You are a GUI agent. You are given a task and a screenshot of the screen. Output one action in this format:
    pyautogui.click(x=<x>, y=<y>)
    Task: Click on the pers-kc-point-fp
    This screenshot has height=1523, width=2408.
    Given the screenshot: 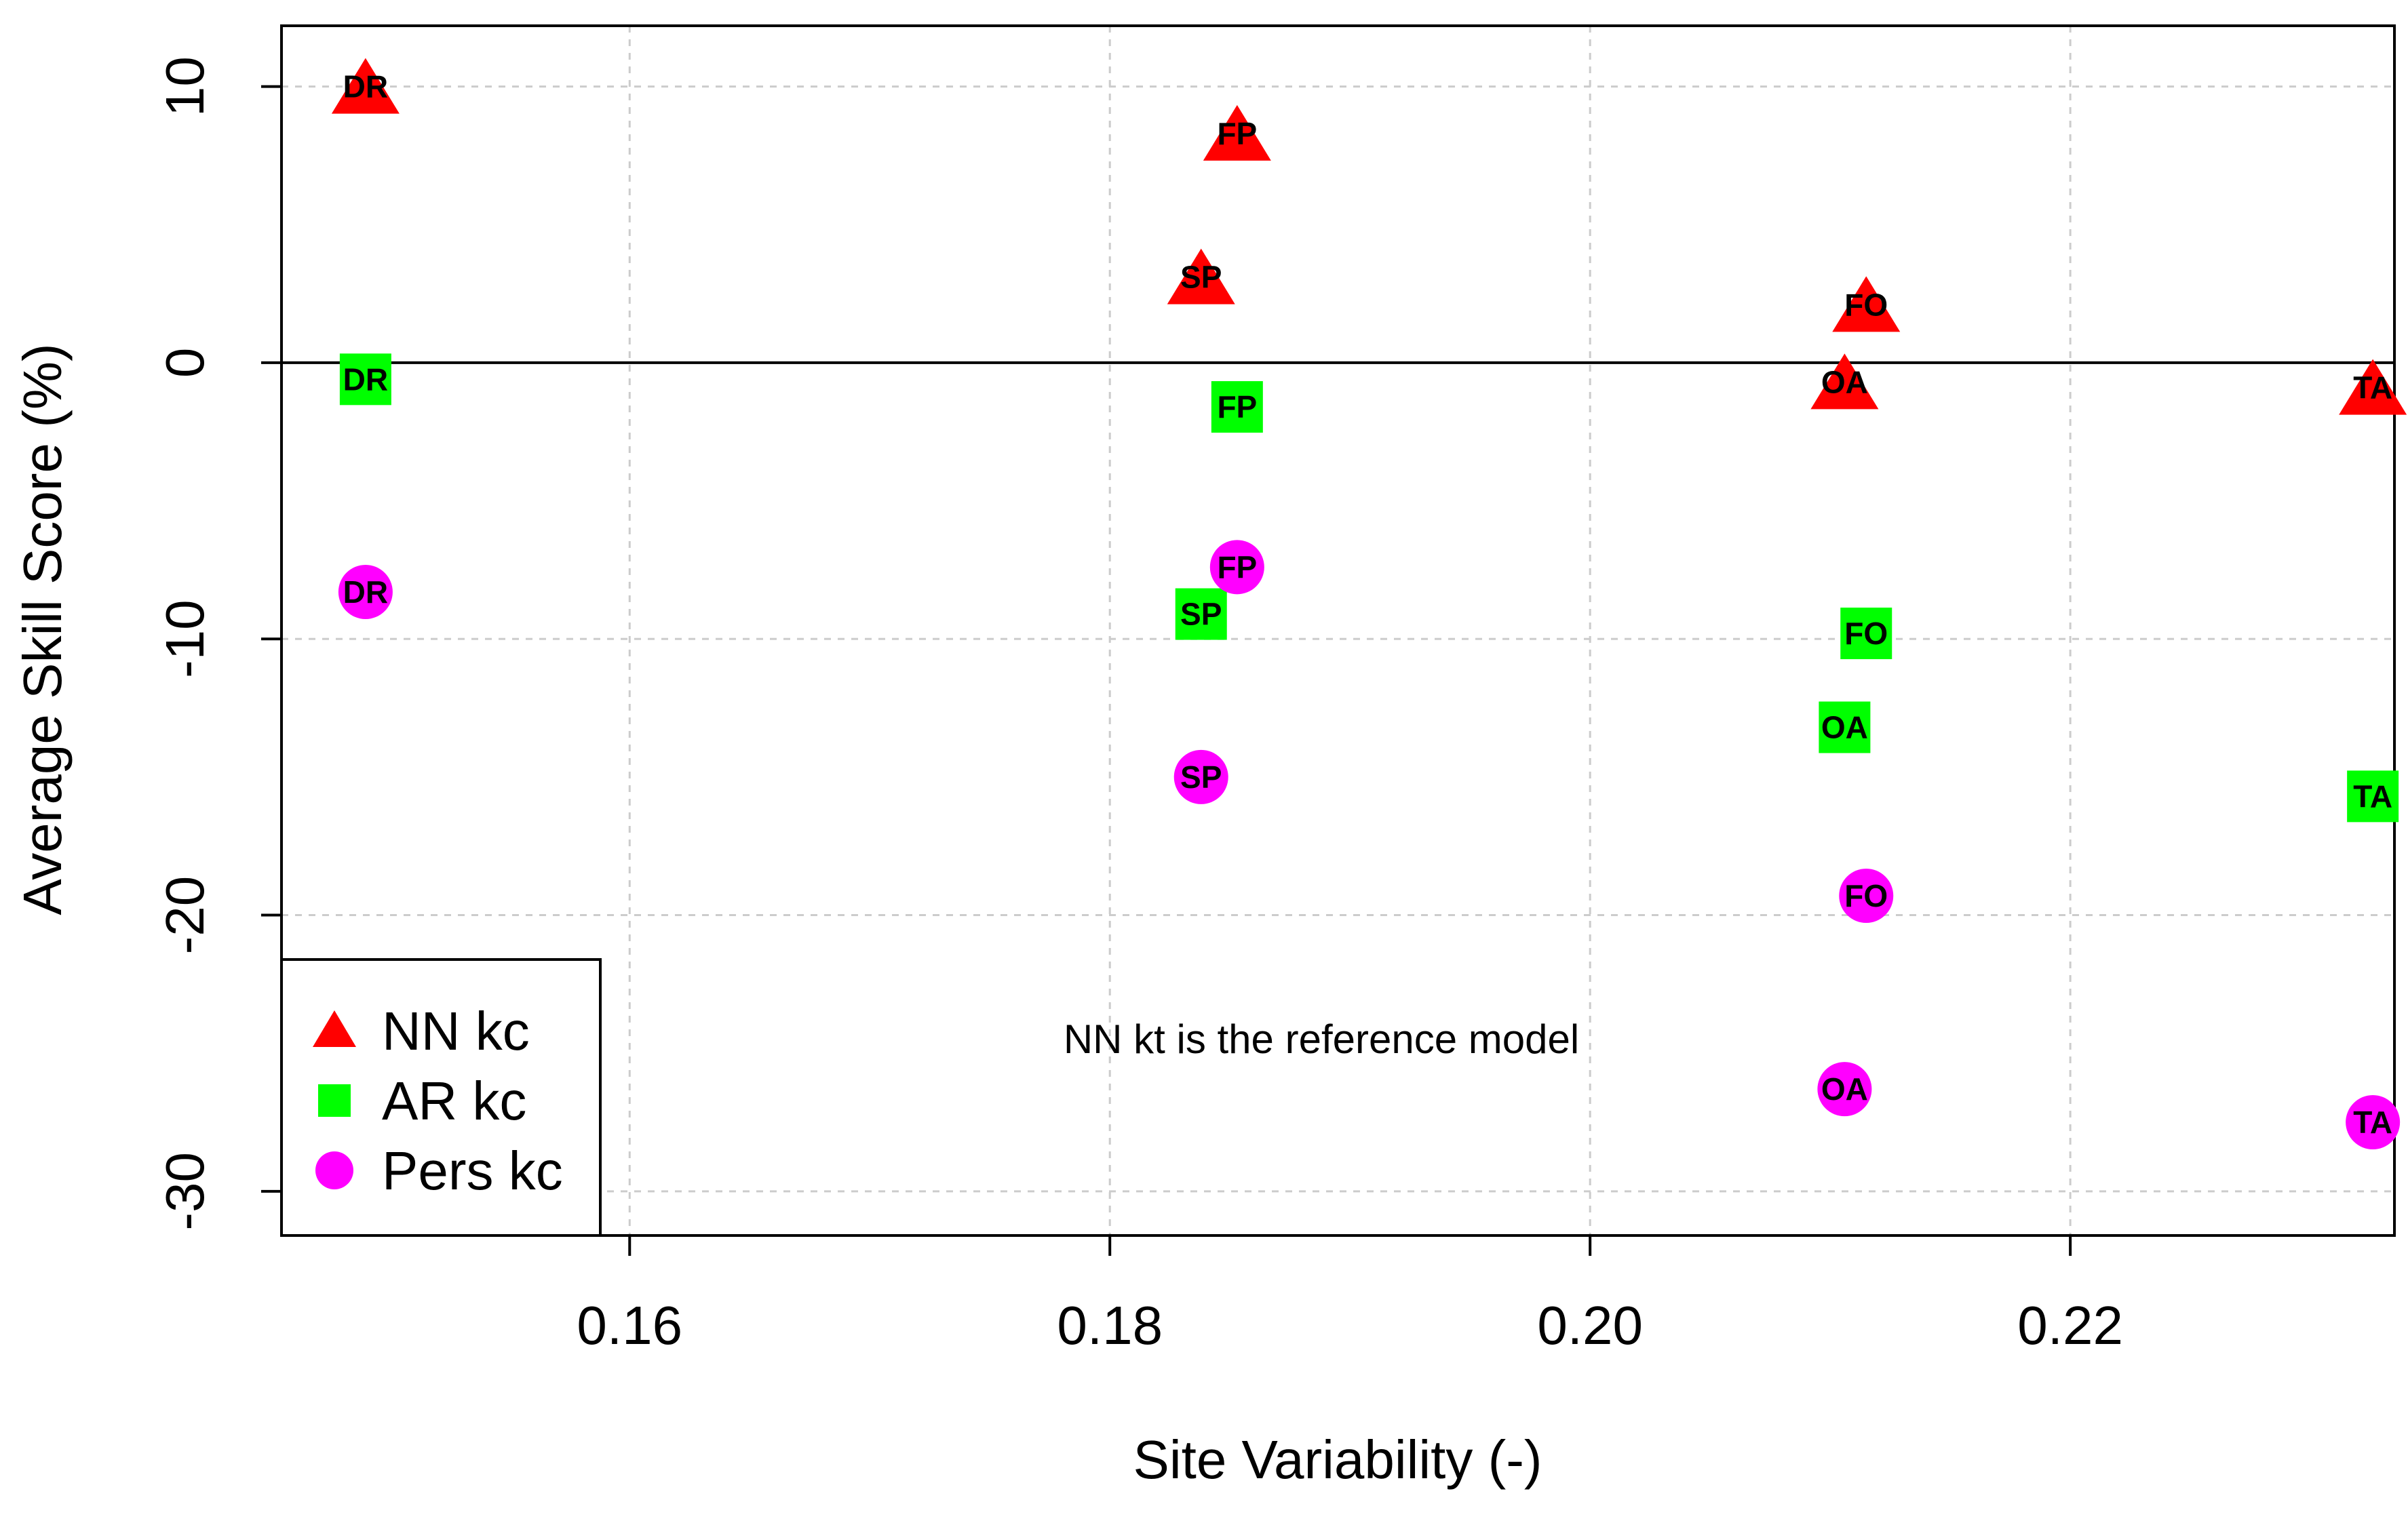 What is the action you would take?
    pyautogui.click(x=1236, y=567)
    